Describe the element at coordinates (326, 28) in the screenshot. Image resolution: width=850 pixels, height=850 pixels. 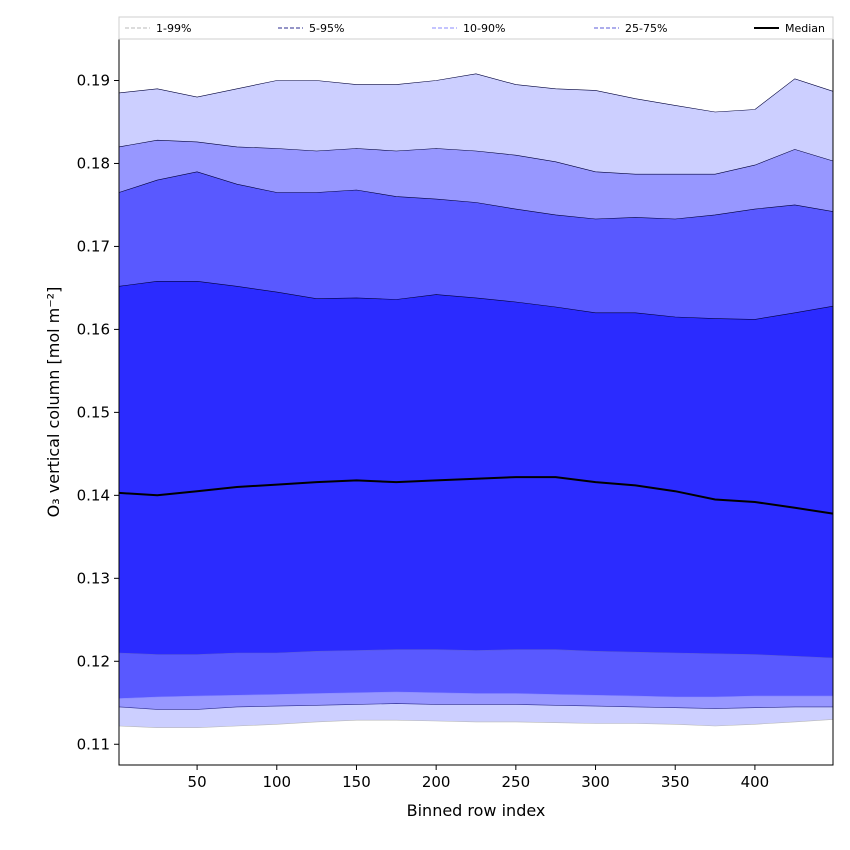
I see `legend-label-5-95: 5-95%` at that location.